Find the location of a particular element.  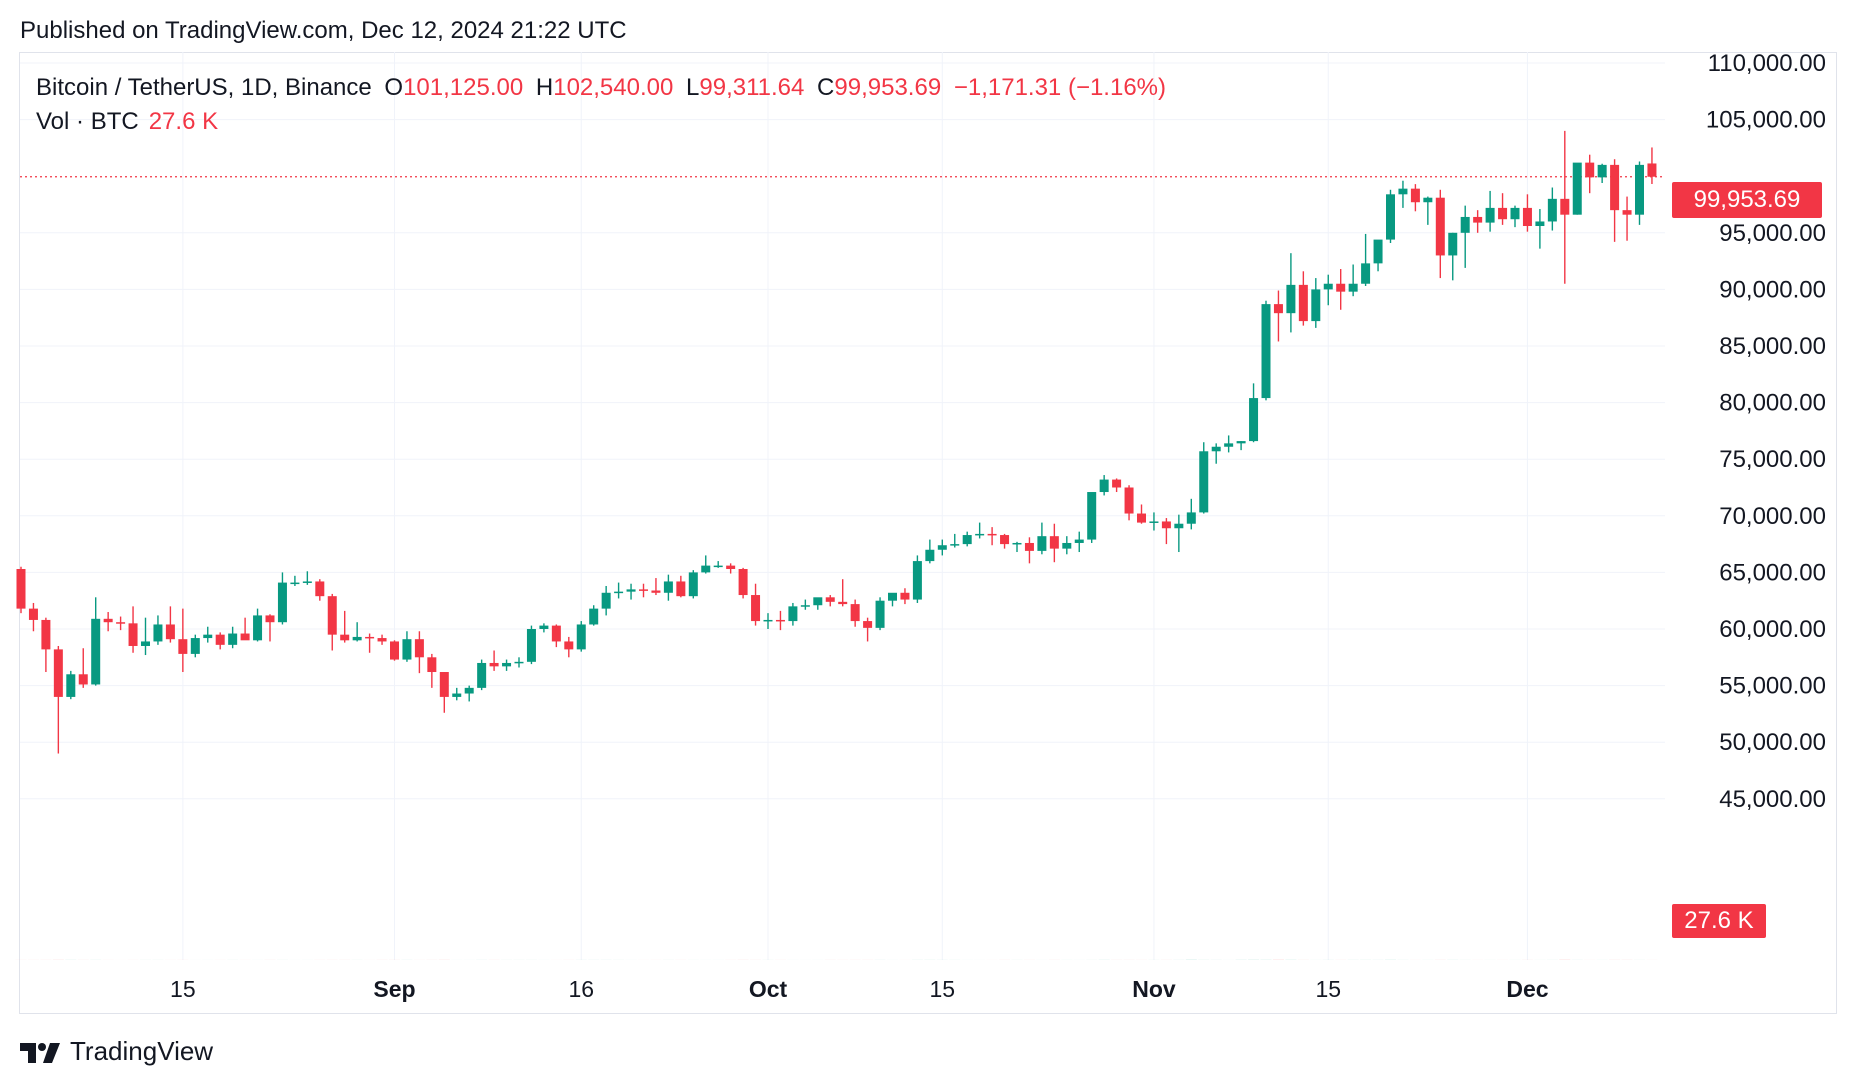

x-tick-label: Dec is located at coordinates (1527, 989).